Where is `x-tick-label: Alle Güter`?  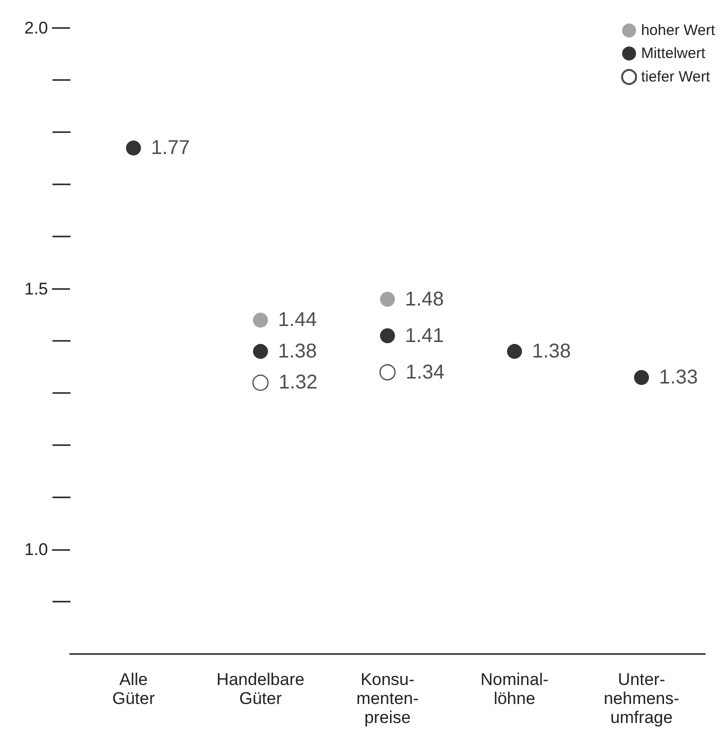
x-tick-label: Alle Güter is located at coordinates (134, 689).